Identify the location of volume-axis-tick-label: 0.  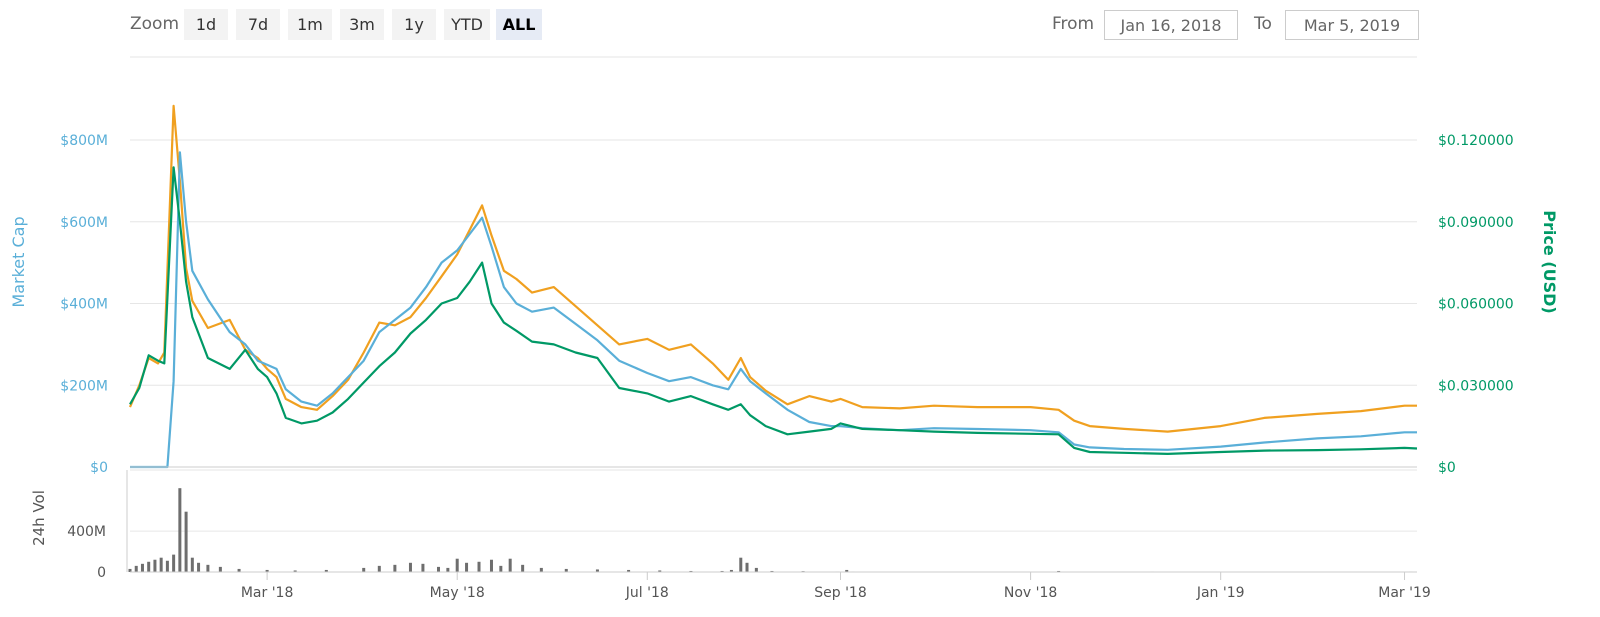
(101, 573).